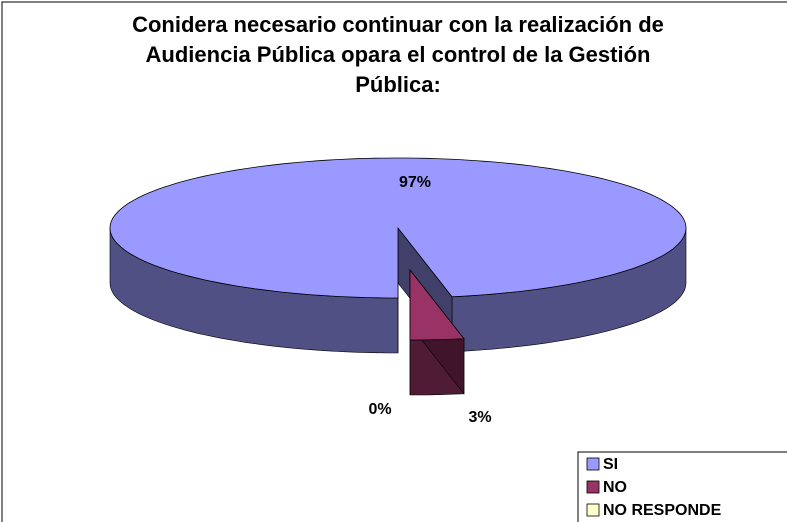 The image size is (787, 522). What do you see at coordinates (662, 510) in the screenshot?
I see `legend-label: NO RESPONDE` at bounding box center [662, 510].